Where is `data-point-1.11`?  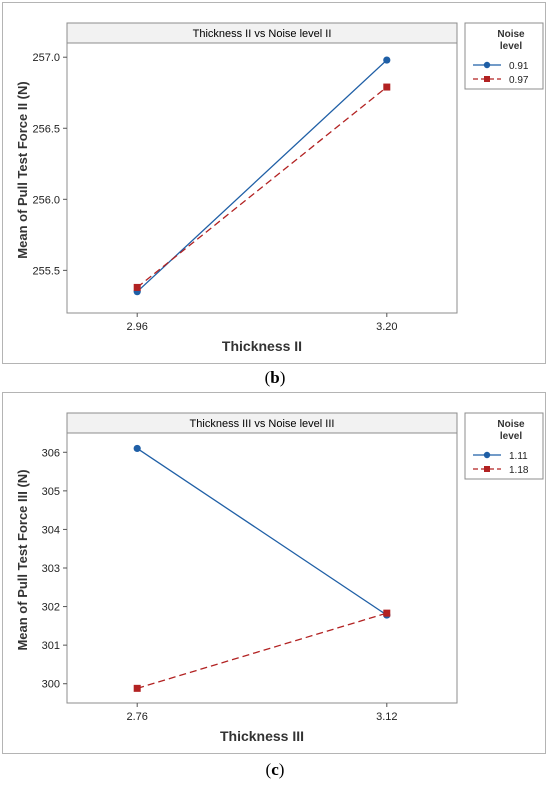
data-point-1.11 is located at coordinates (137, 448).